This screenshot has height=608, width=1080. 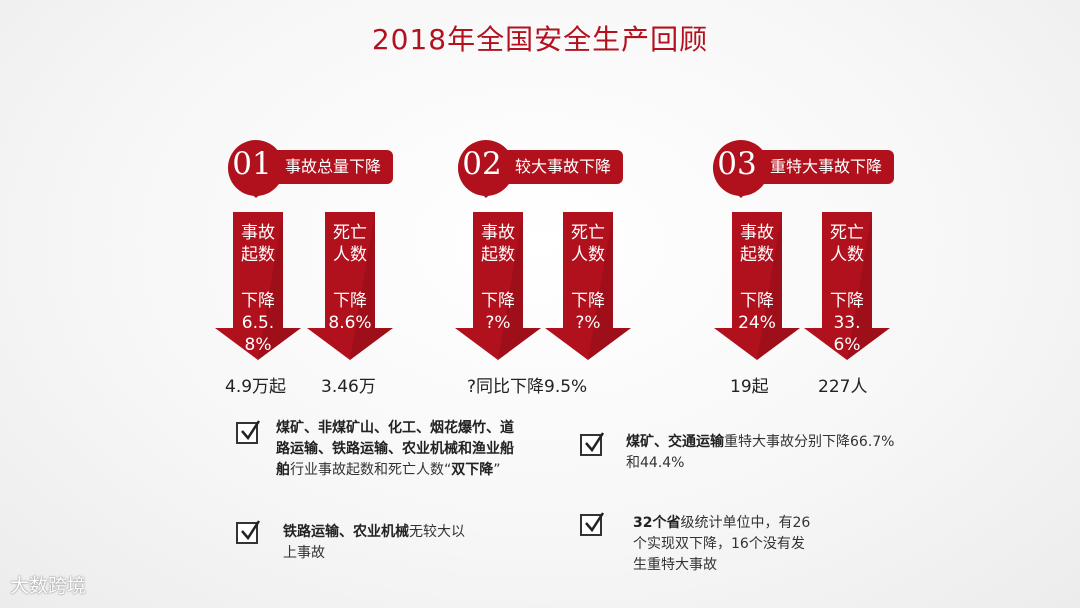 I want to click on group-number: 02, so click(x=482, y=164).